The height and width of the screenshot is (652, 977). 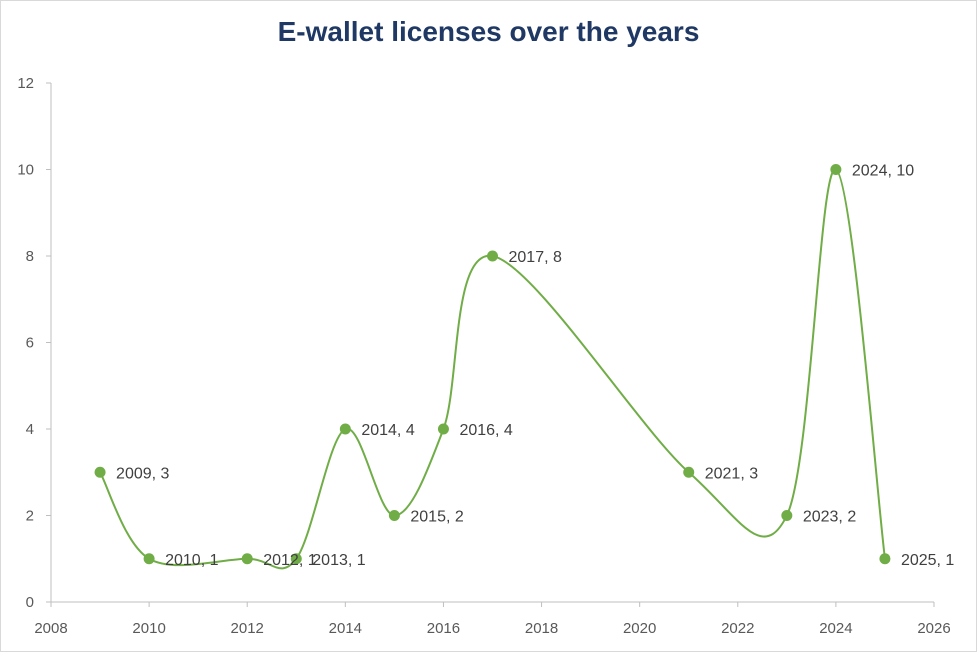 I want to click on data-label: 2016, 4, so click(x=485, y=430).